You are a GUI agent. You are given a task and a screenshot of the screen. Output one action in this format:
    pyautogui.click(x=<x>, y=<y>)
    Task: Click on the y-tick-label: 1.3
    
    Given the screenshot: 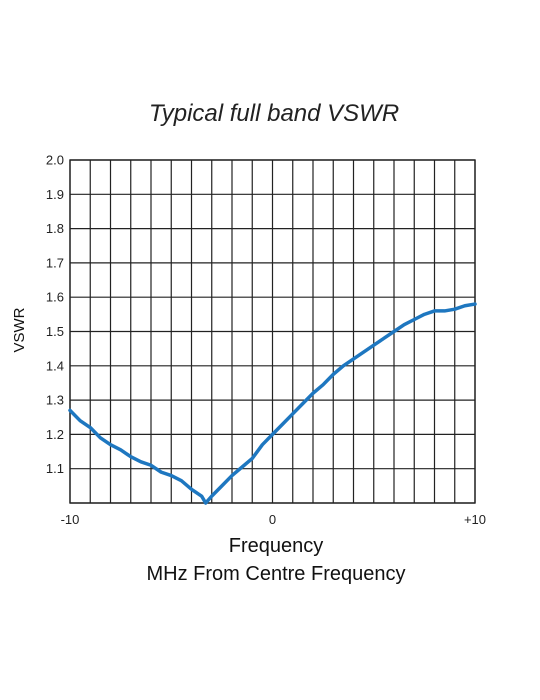 What is the action you would take?
    pyautogui.click(x=55, y=400)
    